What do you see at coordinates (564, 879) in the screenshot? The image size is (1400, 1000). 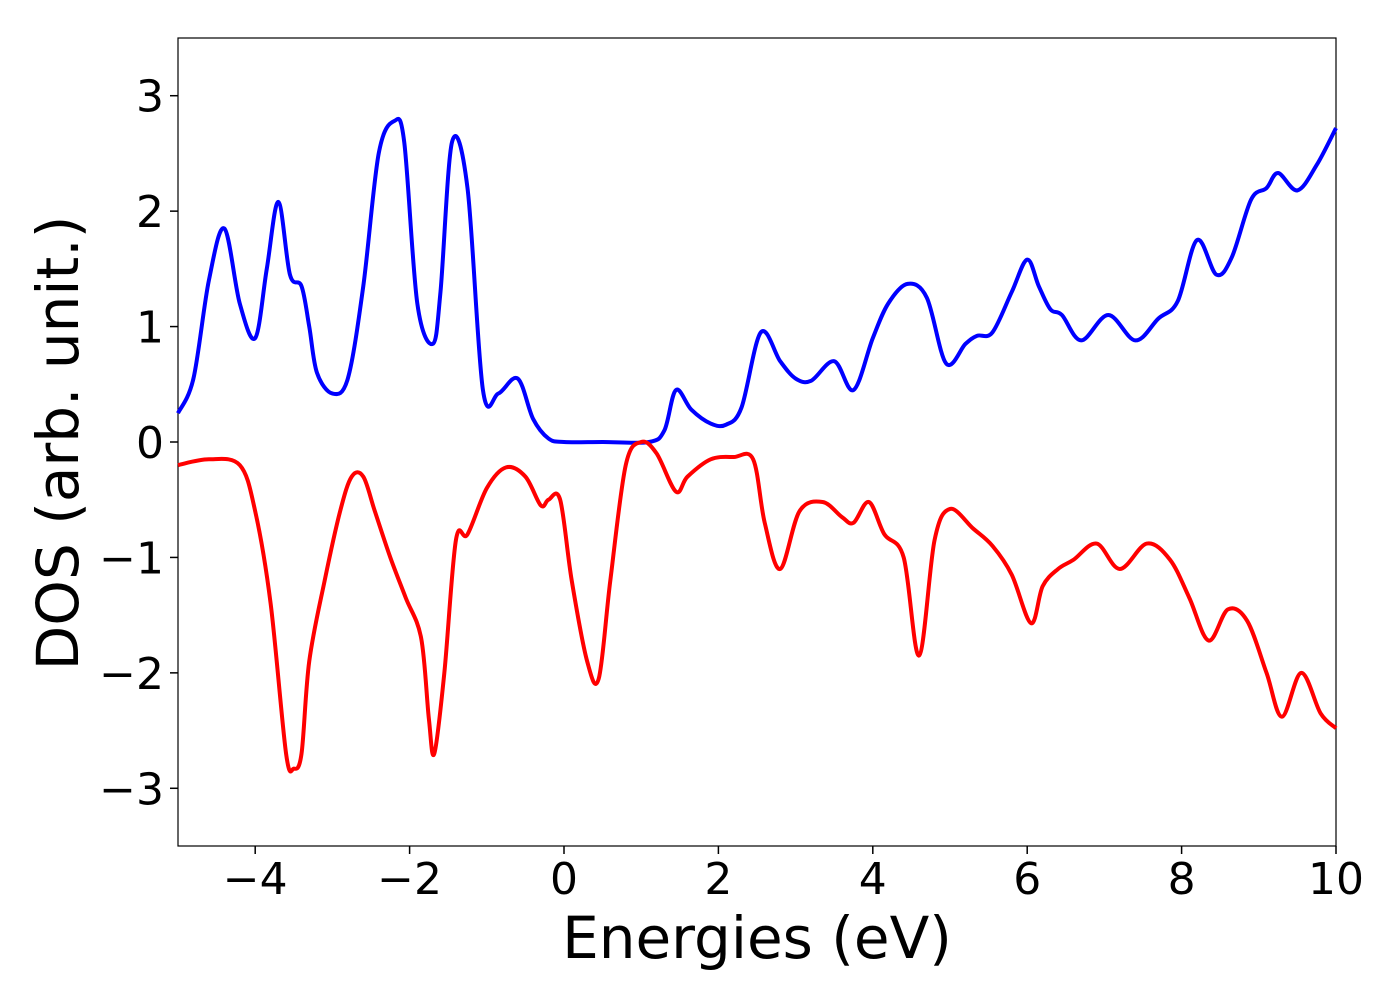 I see `x-tick-label: 0` at bounding box center [564, 879].